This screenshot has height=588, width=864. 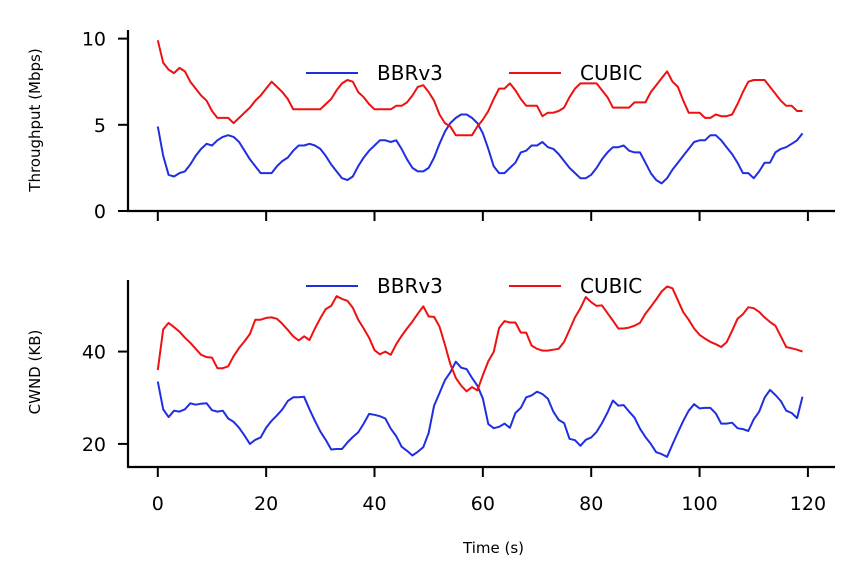 I want to click on y-axis-title: Throughput (Mbps), so click(x=35, y=120).